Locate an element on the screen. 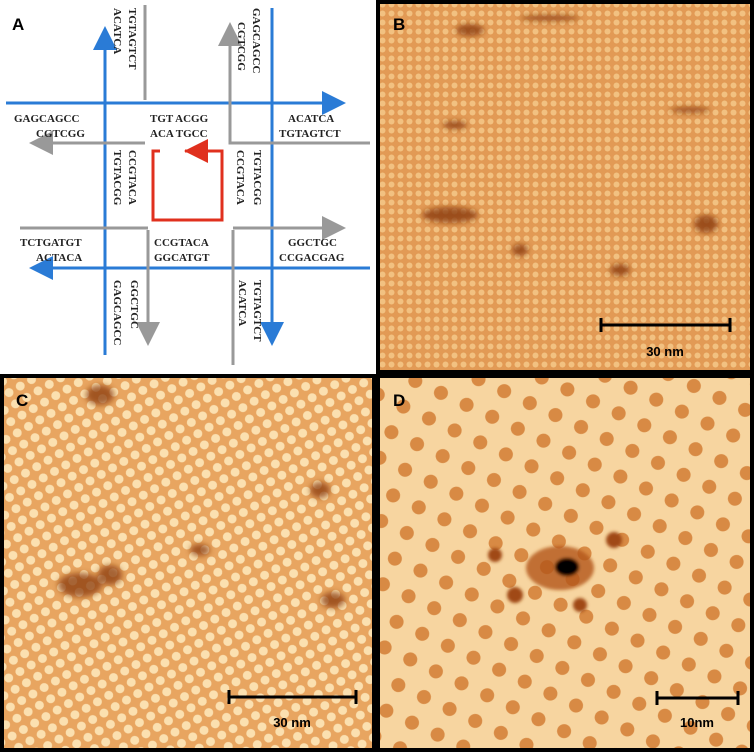 Image resolution: width=754 pixels, height=752 pixels. sequence: ACTACA is located at coordinates (59, 258).